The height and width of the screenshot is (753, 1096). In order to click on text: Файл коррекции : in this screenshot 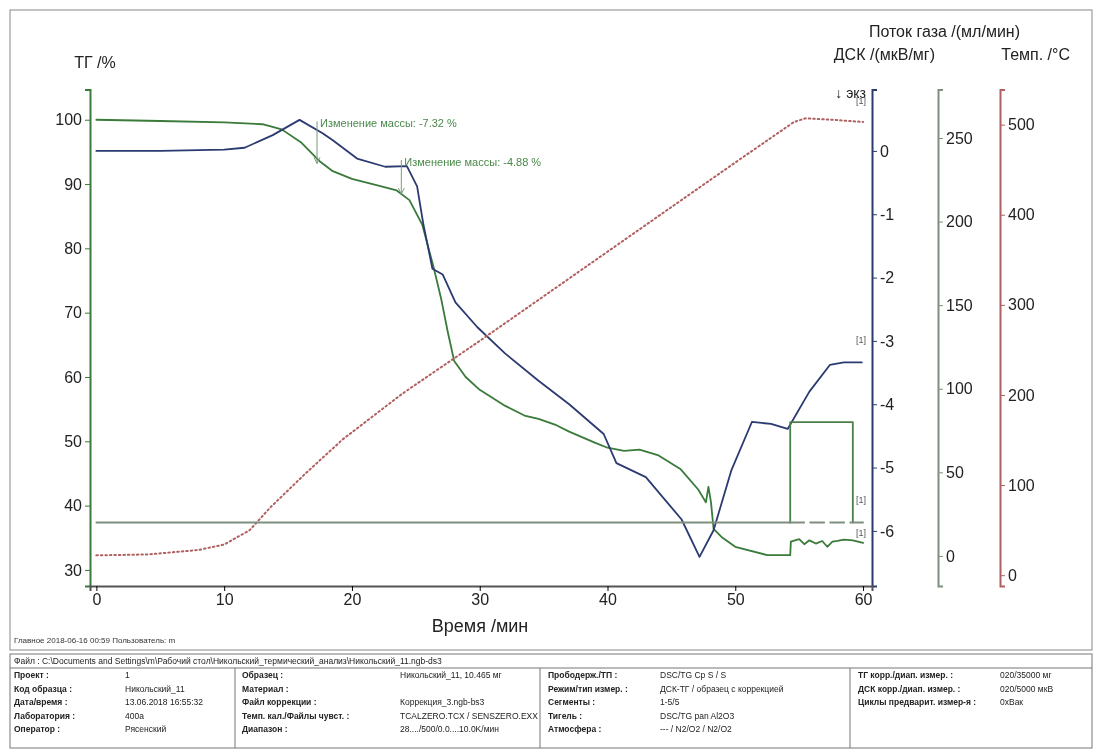, I will do `click(279, 702)`.